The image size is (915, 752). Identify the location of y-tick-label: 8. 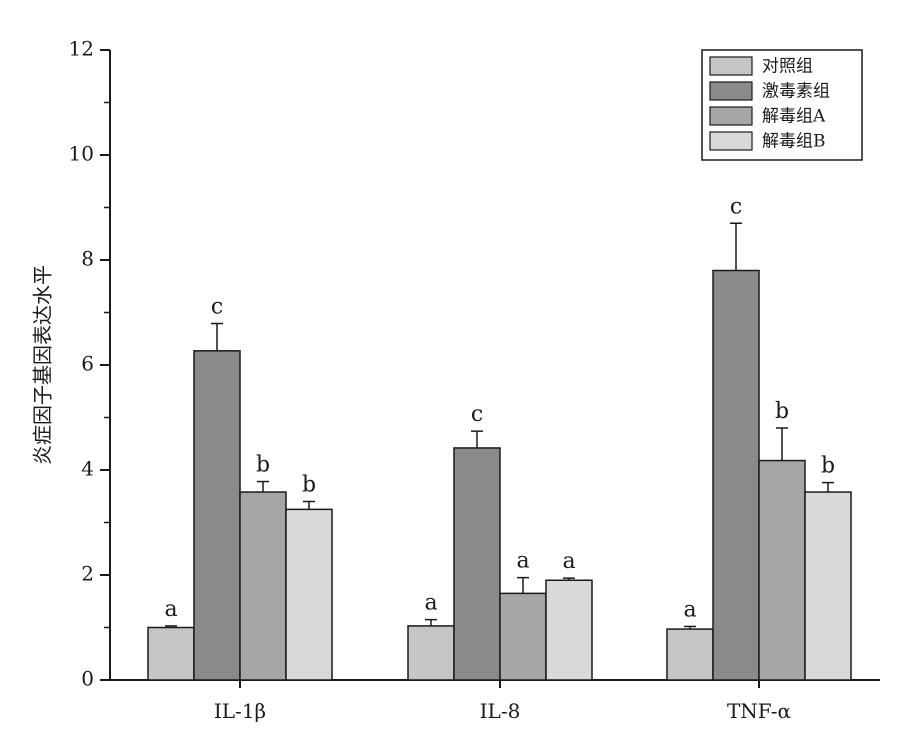
(87, 259).